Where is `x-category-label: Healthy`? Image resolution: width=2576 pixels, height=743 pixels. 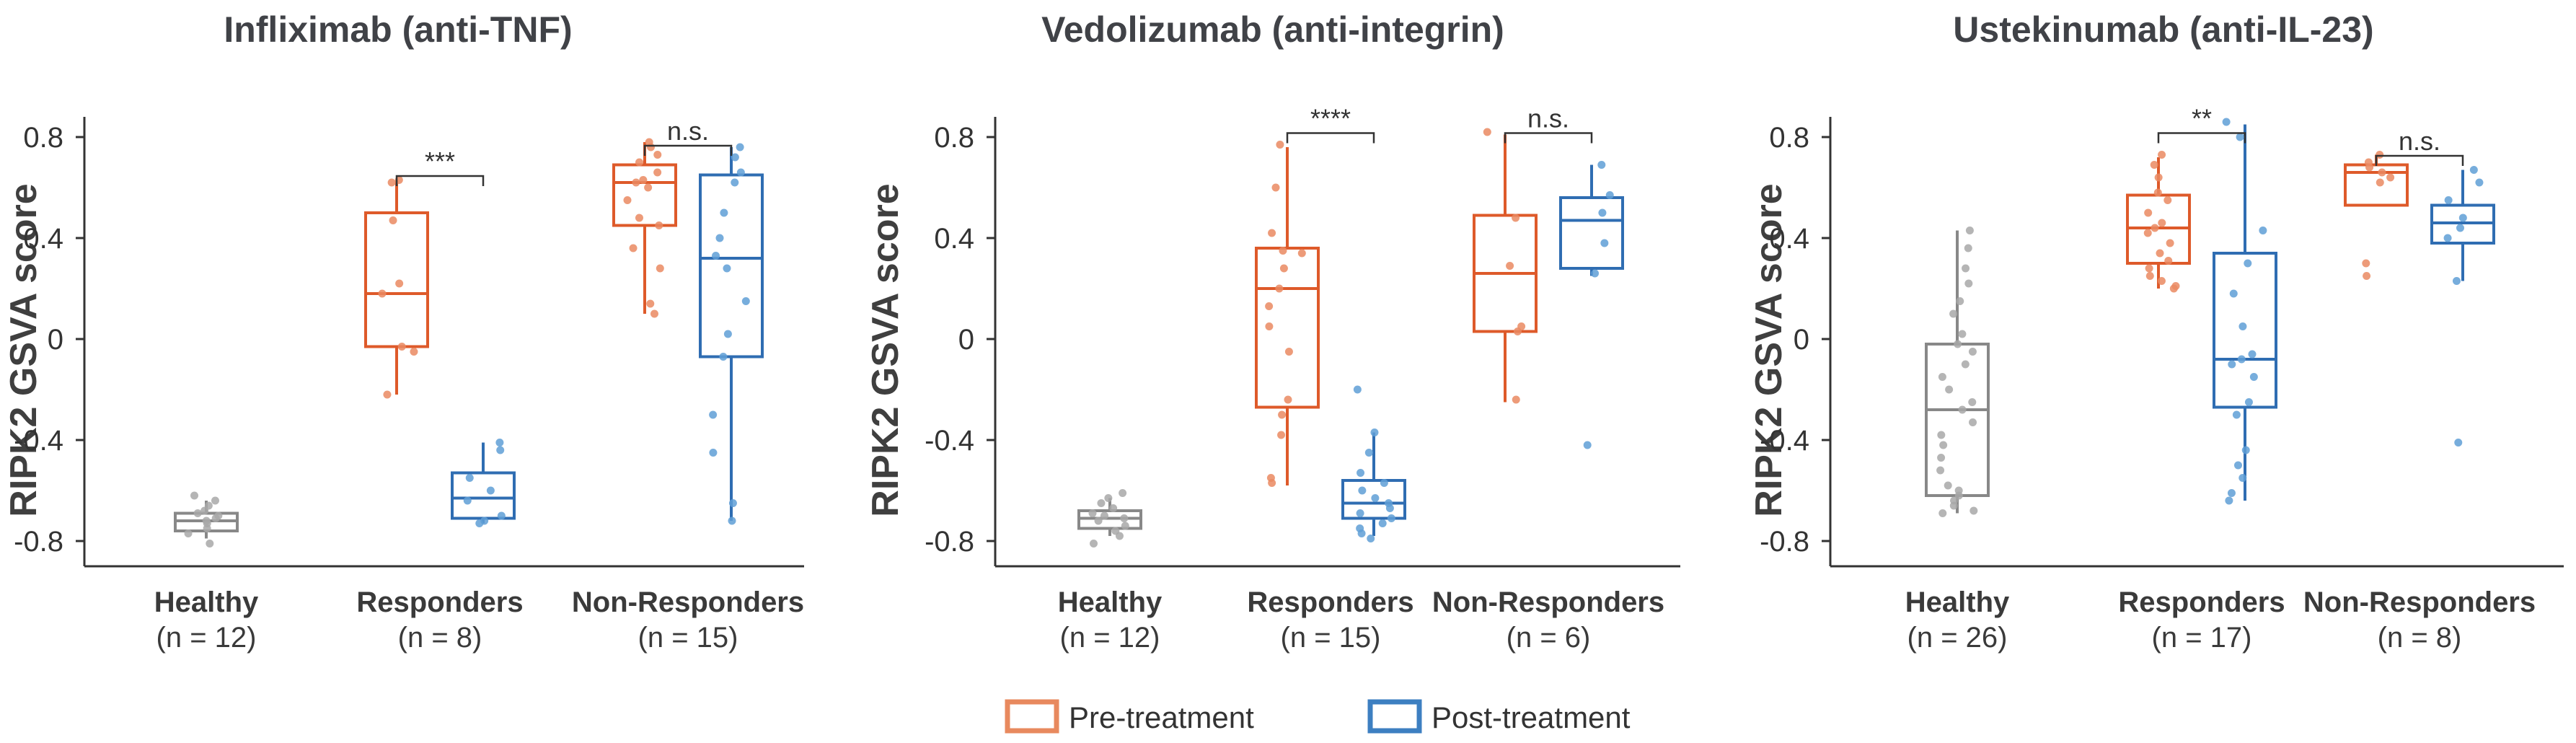
x-category-label: Healthy is located at coordinates (1957, 602).